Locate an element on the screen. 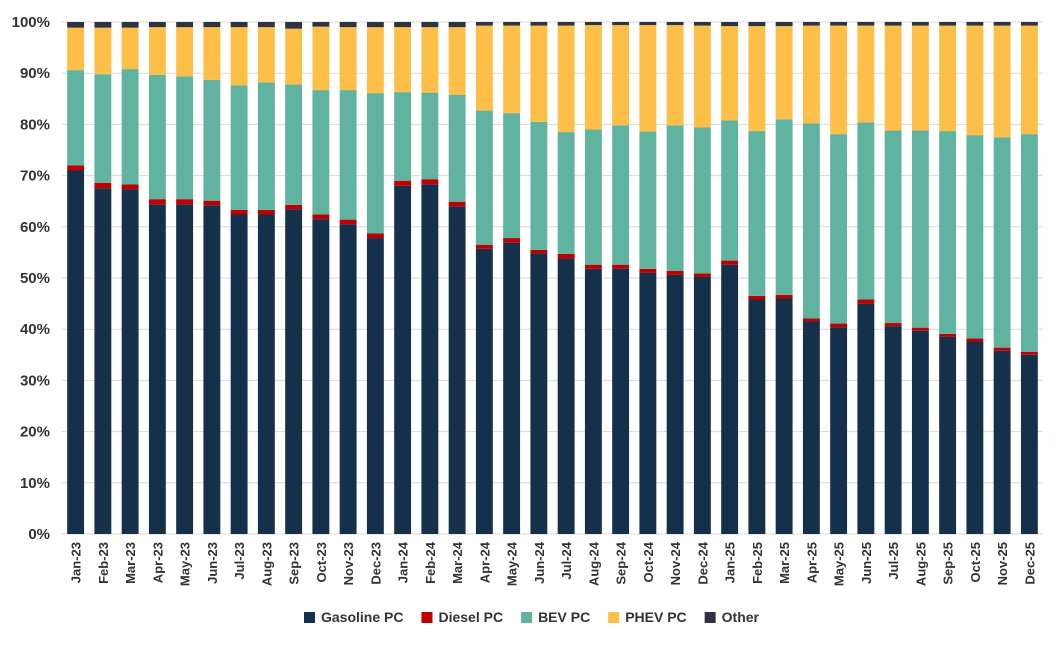  x-tick-label: Mar-24 is located at coordinates (457, 562).